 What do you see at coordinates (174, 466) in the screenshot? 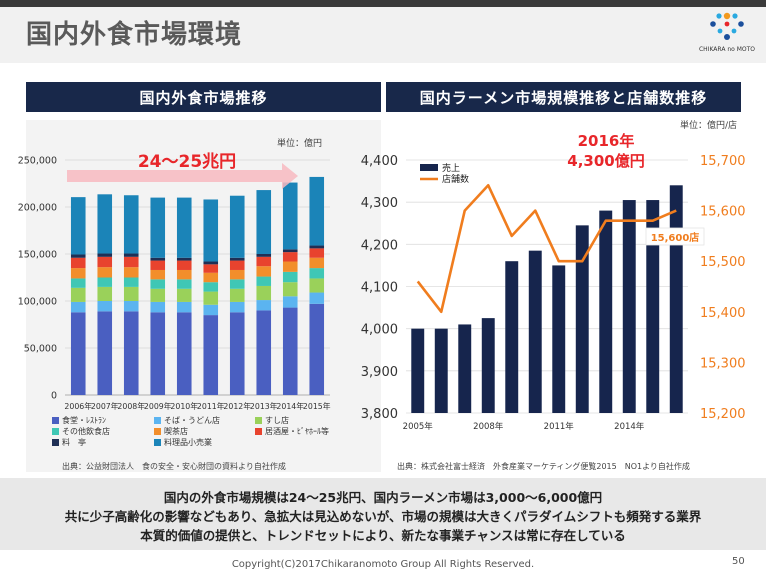
I see `left-source-note: 出典：公益財団法人 食の安全・安心財団の資料より自社作成` at bounding box center [174, 466].